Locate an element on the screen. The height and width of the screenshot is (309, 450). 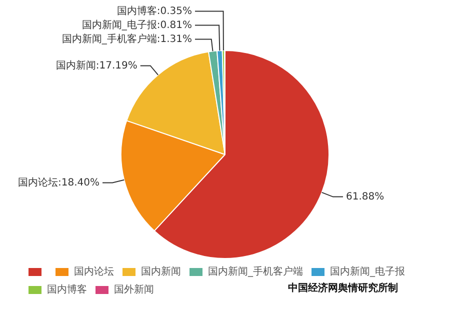
legend-label: 国外新闻 is located at coordinates (134, 290).